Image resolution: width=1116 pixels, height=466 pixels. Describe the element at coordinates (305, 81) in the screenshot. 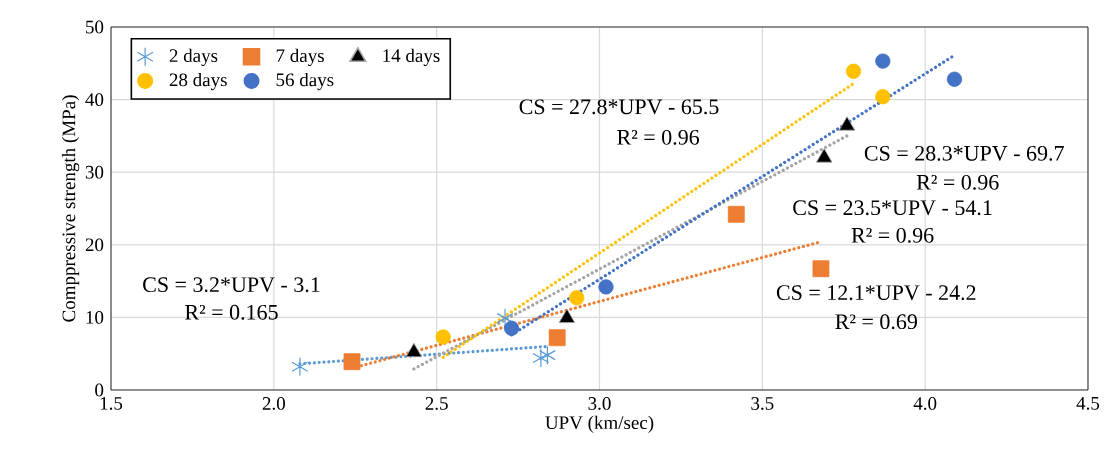

I see `legend-label: 56 days` at that location.